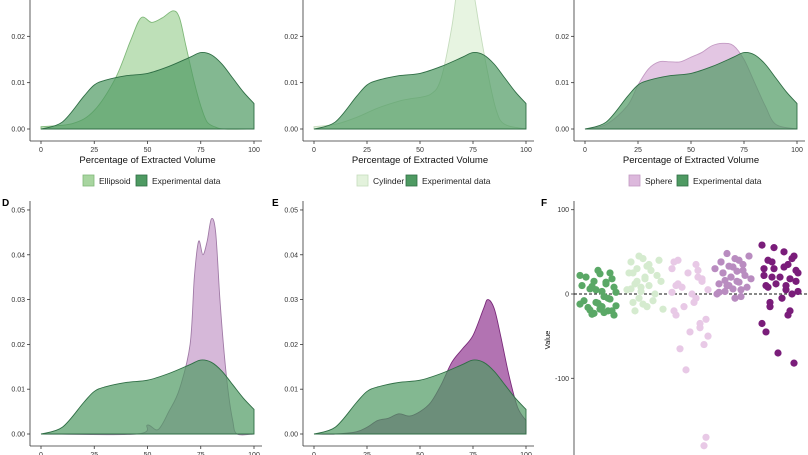  I want to click on density-experimental, so click(420, 397).